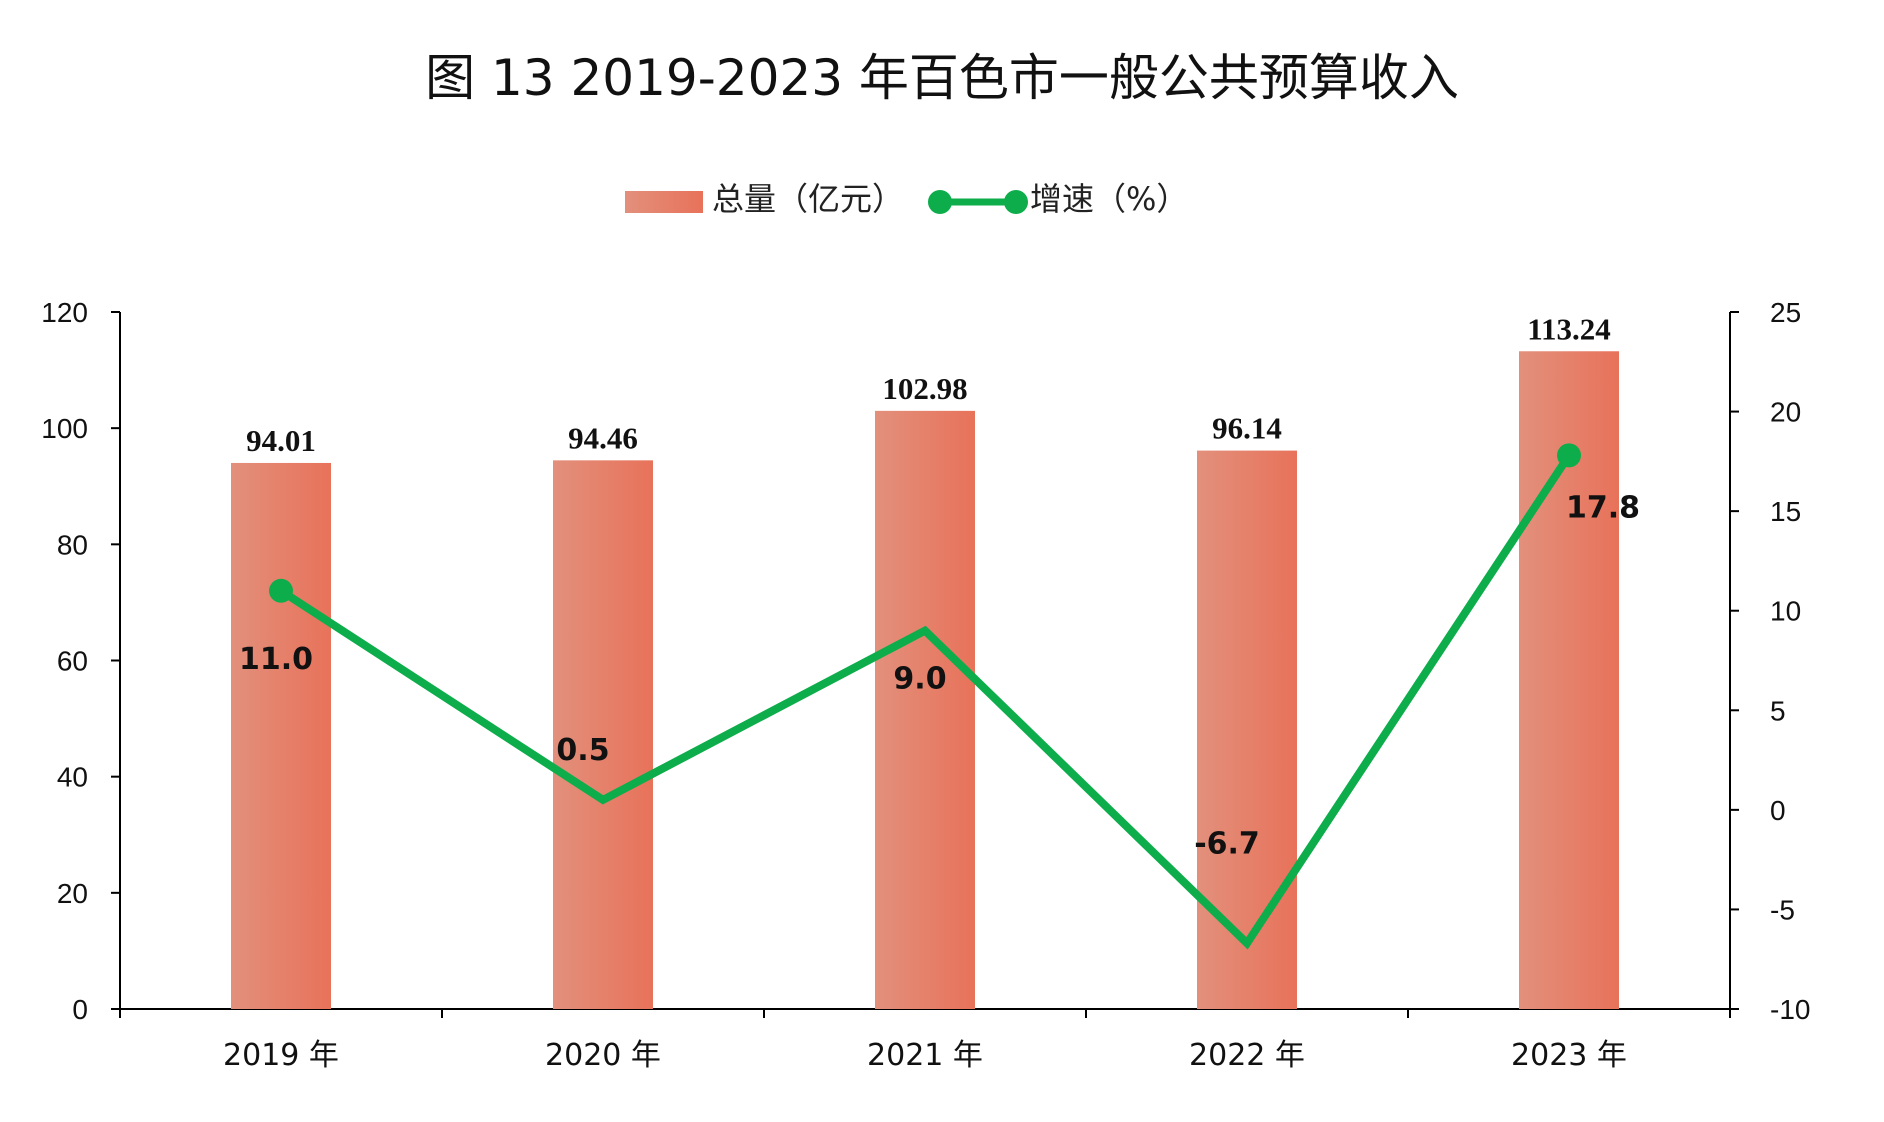 This screenshot has height=1122, width=1884. What do you see at coordinates (1569, 1055) in the screenshot?
I see `x-tick-label: 2023 年` at bounding box center [1569, 1055].